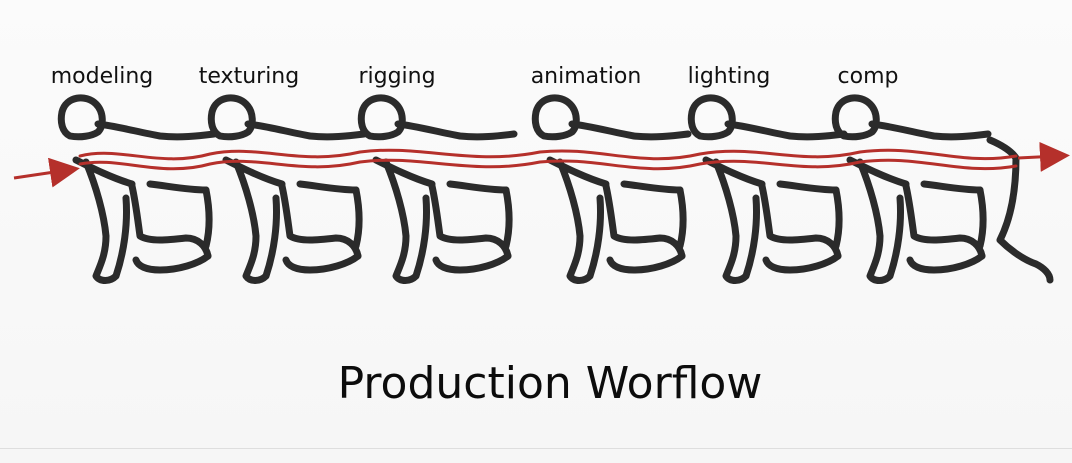 Image resolution: width=1072 pixels, height=463 pixels. I want to click on stage-label-comp: comp, so click(868, 76).